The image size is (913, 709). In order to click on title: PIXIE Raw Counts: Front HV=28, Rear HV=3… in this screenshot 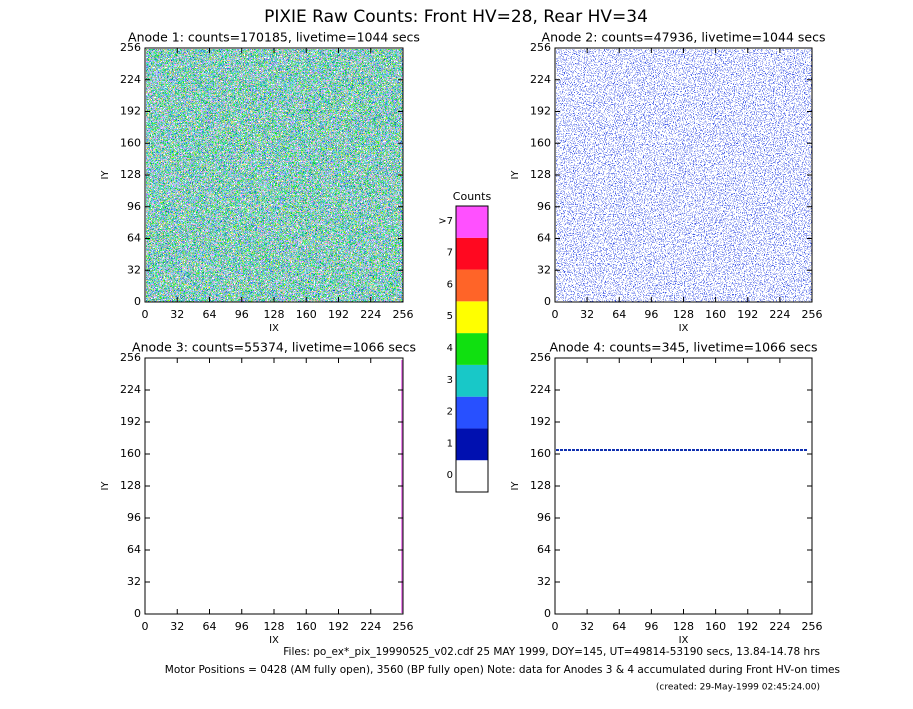, I will do `click(456, 17)`.